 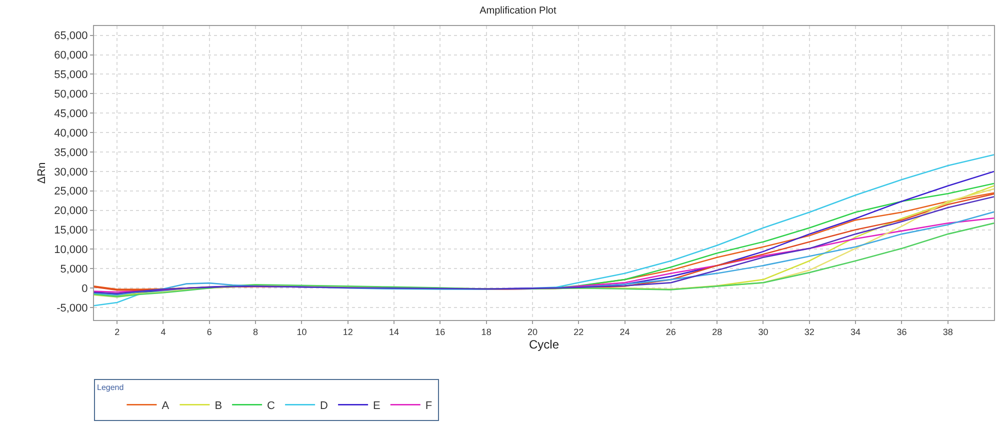 I want to click on y-tick-label: 40,000, so click(x=71, y=133).